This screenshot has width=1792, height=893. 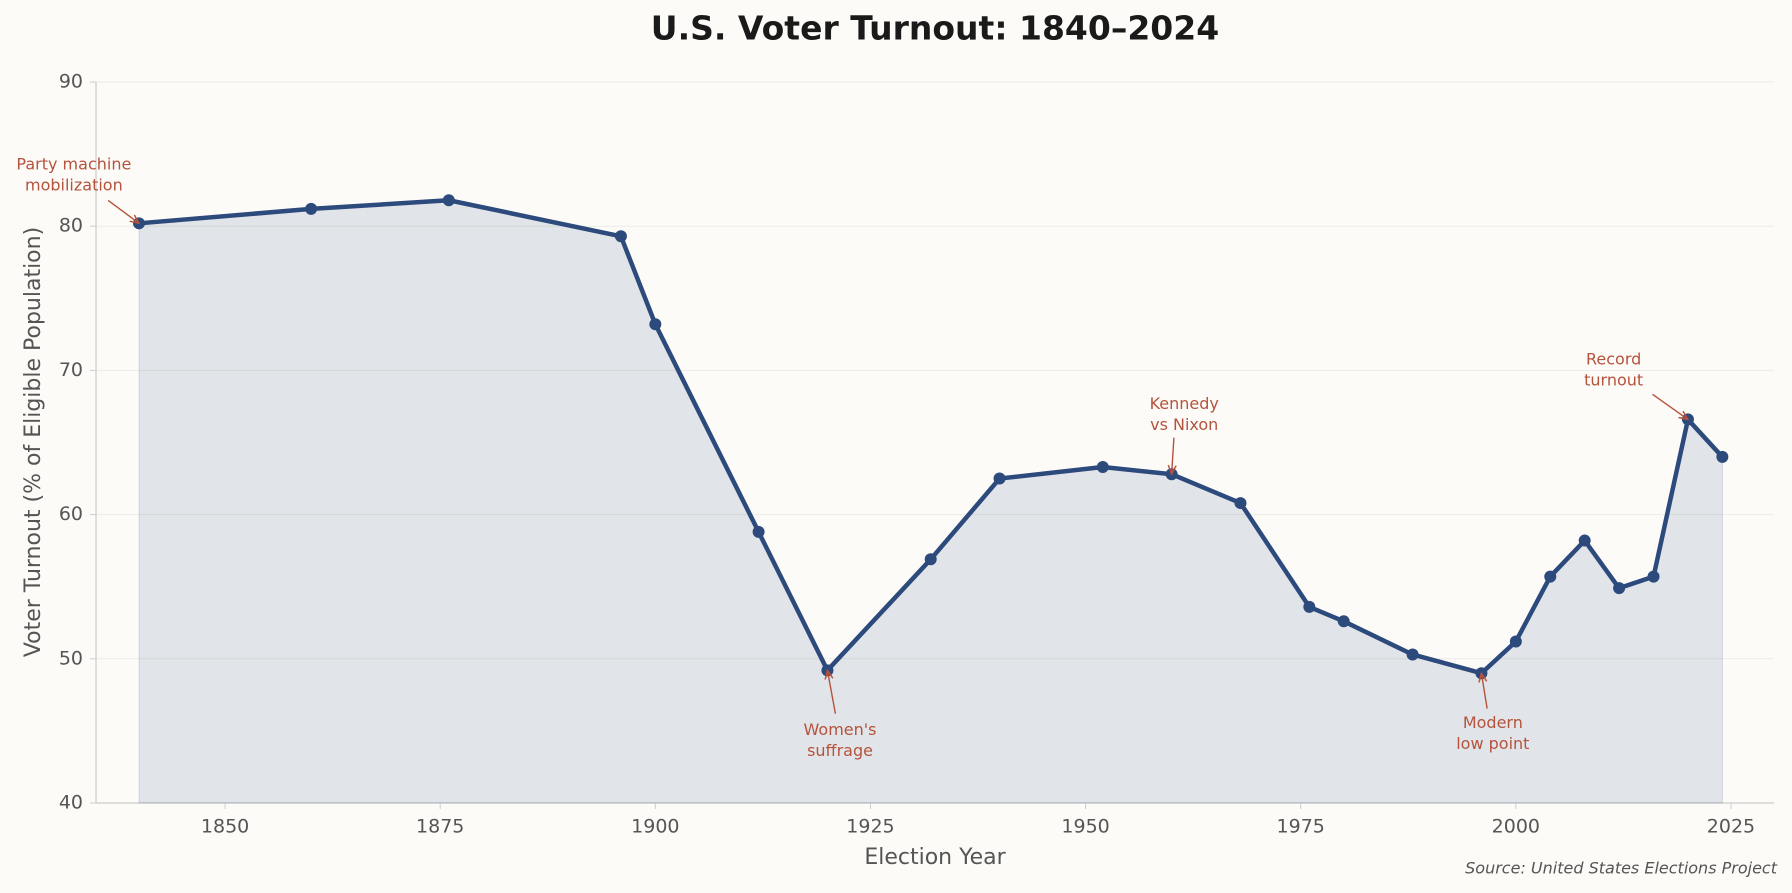 I want to click on annotation-text: mobilization, so click(x=74, y=184).